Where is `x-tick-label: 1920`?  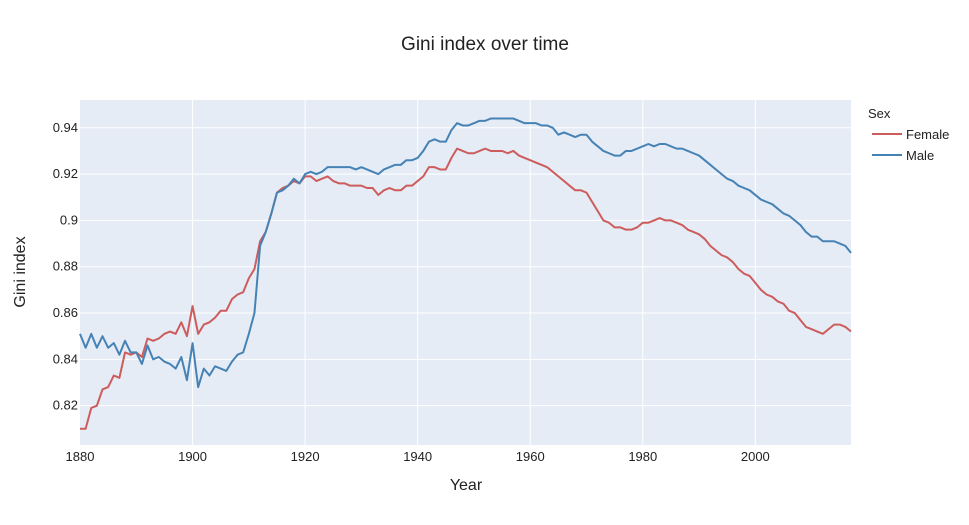
x-tick-label: 1920 is located at coordinates (305, 456).